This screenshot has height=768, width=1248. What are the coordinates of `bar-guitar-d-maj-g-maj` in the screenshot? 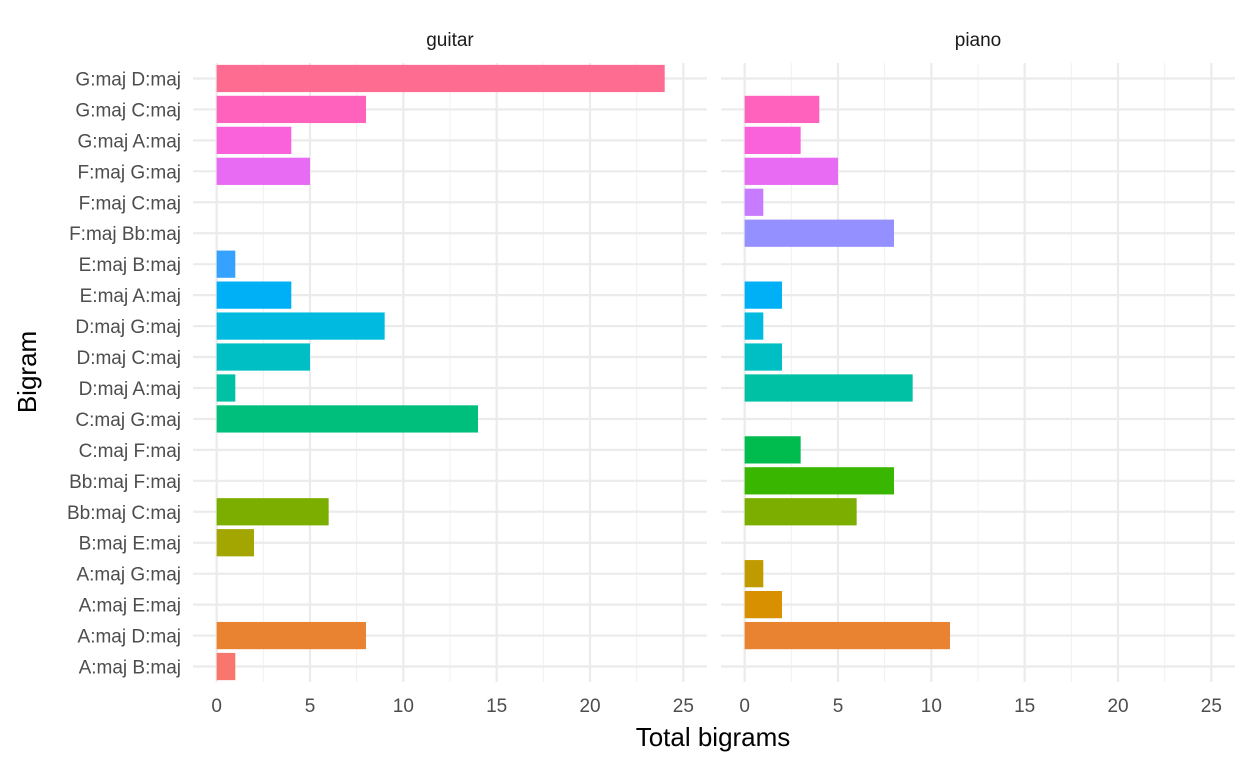 It's located at (300, 326).